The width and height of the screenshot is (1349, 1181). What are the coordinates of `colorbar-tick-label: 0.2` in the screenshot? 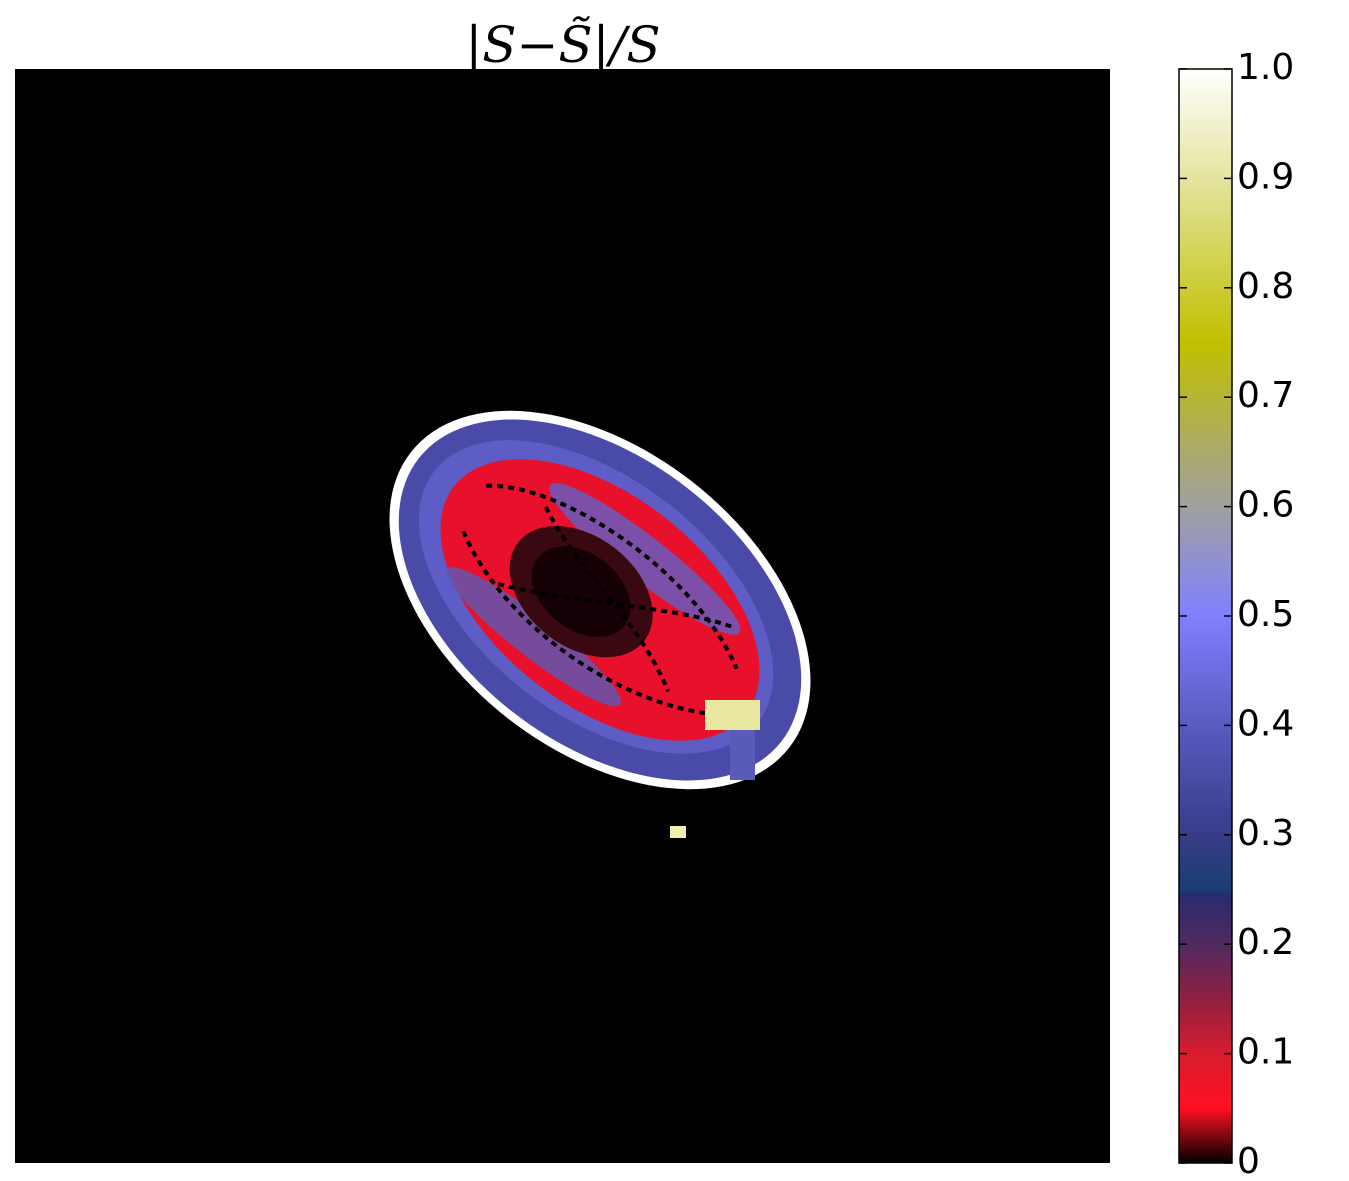 It's located at (1265, 942).